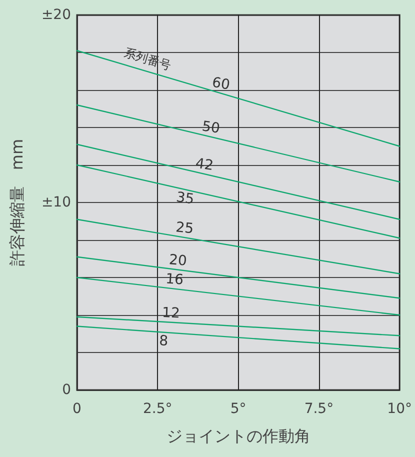 The image size is (415, 457). What do you see at coordinates (399, 409) in the screenshot?
I see `x-tick-label: 10°` at bounding box center [399, 409].